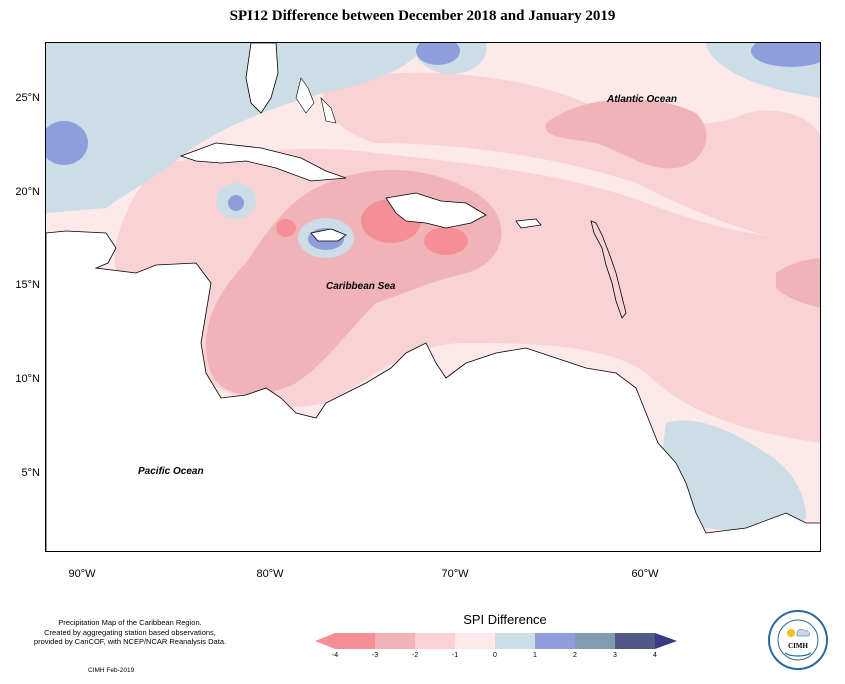 The image size is (845, 684). Describe the element at coordinates (615, 655) in the screenshot. I see `legend-tick: 3` at that location.